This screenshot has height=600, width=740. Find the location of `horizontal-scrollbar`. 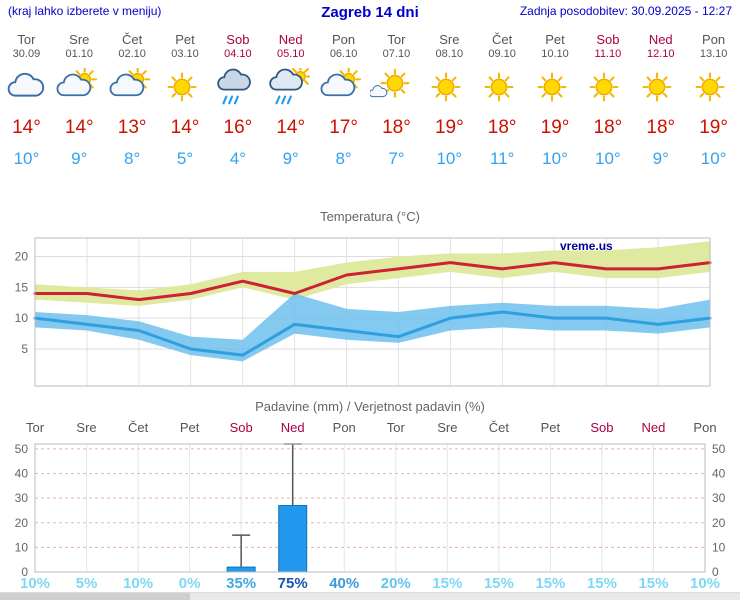

horizontal-scrollbar is located at coordinates (370, 596).